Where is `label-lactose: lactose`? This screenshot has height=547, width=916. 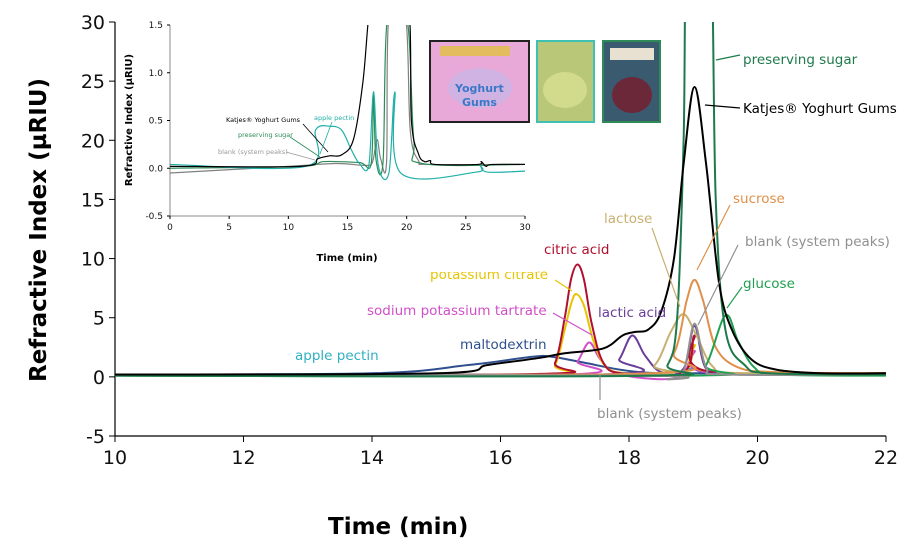 label-lactose: lactose is located at coordinates (628, 219).